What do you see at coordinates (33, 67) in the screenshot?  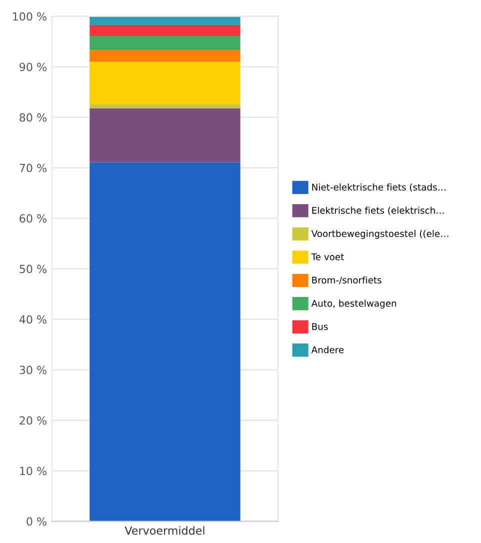 I see `y-tick-label: 90 %` at bounding box center [33, 67].